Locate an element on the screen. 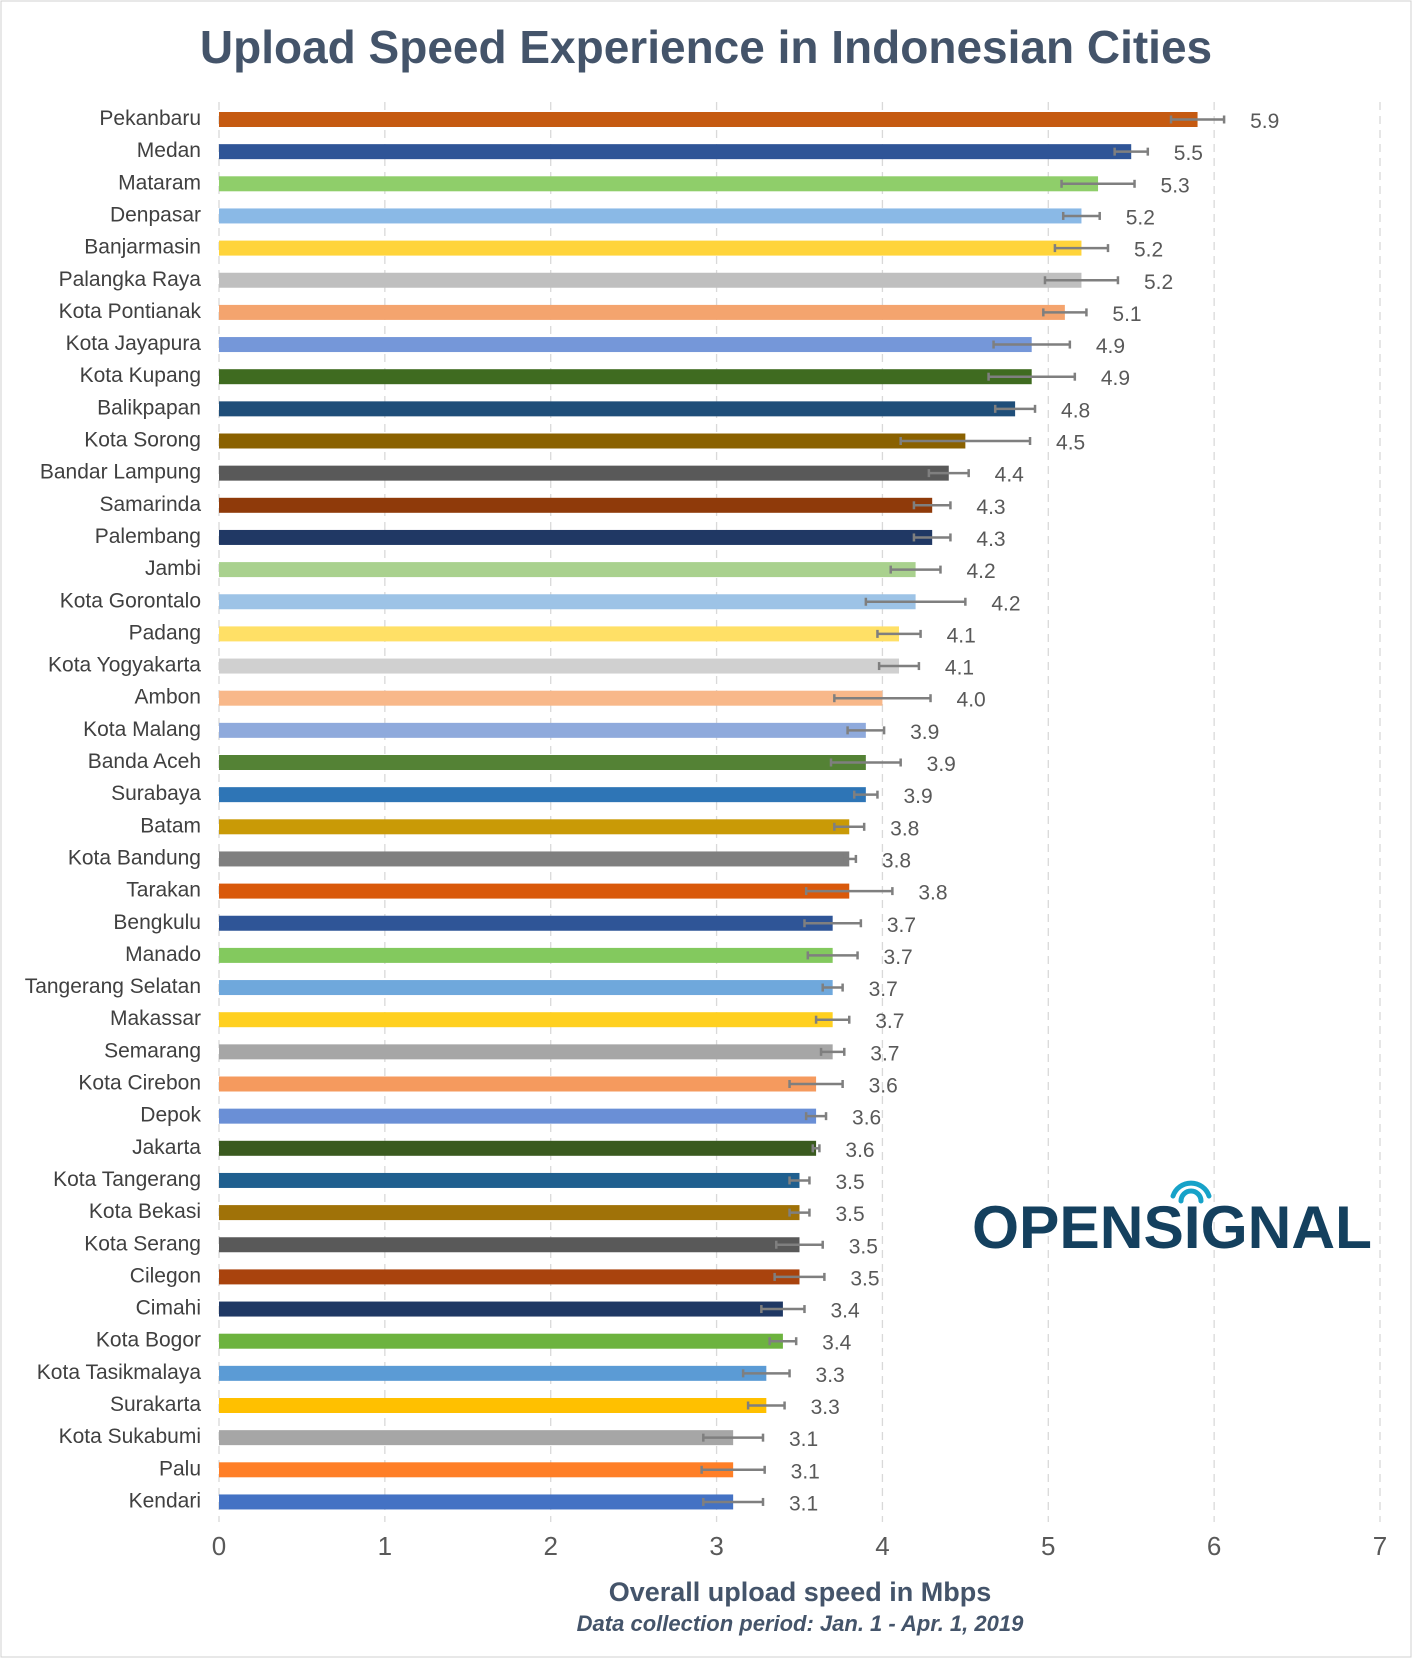 The width and height of the screenshot is (1412, 1658). y-tick-label: Makassar is located at coordinates (155, 1018).